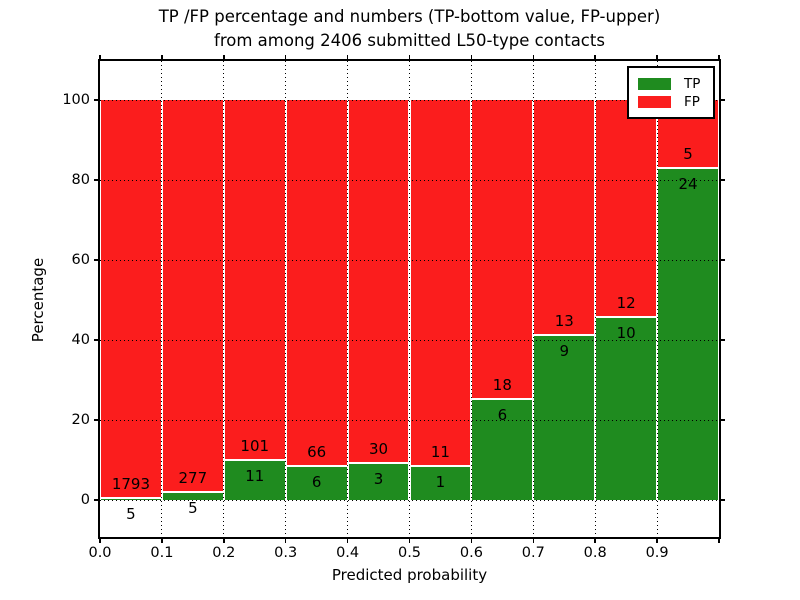  Describe the element at coordinates (378, 478) in the screenshot. I see `tp-count-label: 3` at that location.